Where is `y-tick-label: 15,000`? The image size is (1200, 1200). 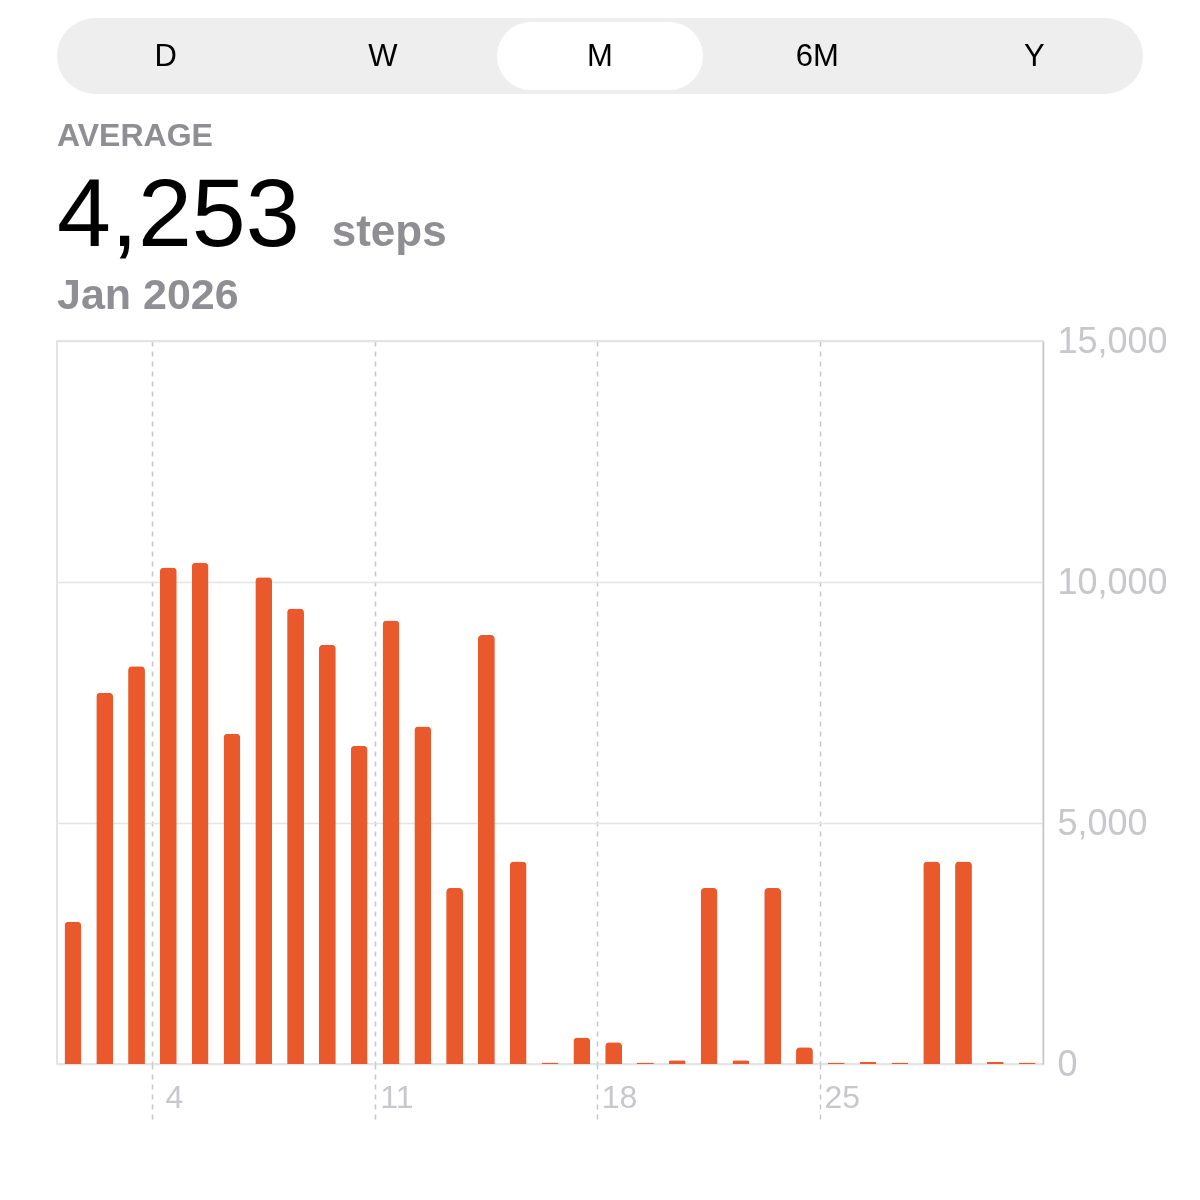 y-tick-label: 15,000 is located at coordinates (1112, 340).